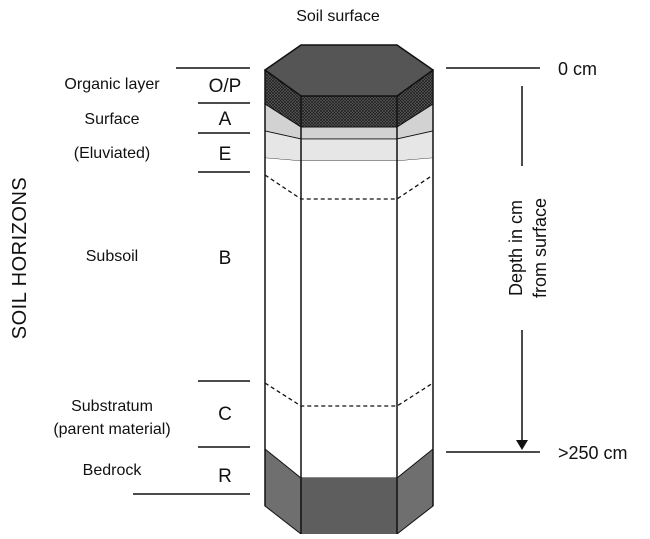 The image size is (650, 539). Describe the element at coordinates (338, 16) in the screenshot. I see `soil-surface-label: Soil surface` at that location.